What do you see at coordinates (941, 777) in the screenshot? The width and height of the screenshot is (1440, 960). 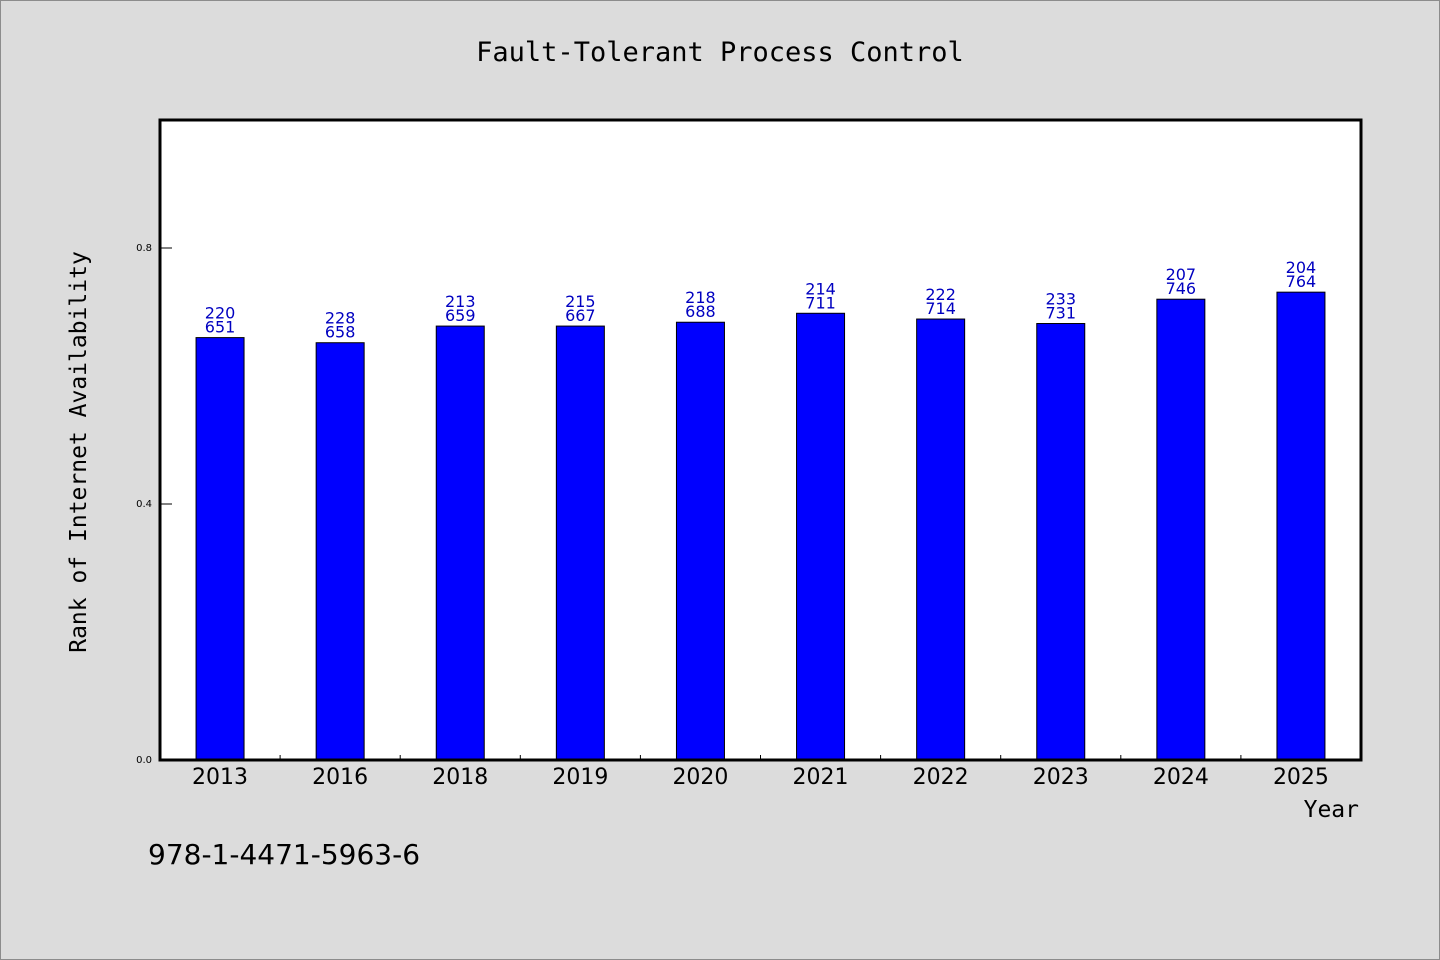 I see `x-tick-label-2022: 2022` at bounding box center [941, 777].